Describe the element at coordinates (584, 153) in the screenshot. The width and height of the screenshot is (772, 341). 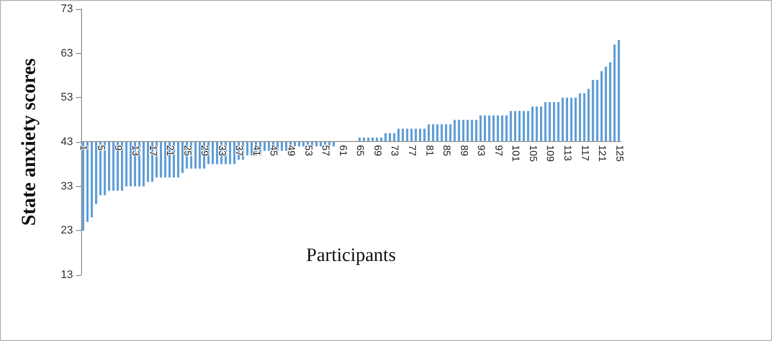
I see `x-tick-label: 117` at that location.